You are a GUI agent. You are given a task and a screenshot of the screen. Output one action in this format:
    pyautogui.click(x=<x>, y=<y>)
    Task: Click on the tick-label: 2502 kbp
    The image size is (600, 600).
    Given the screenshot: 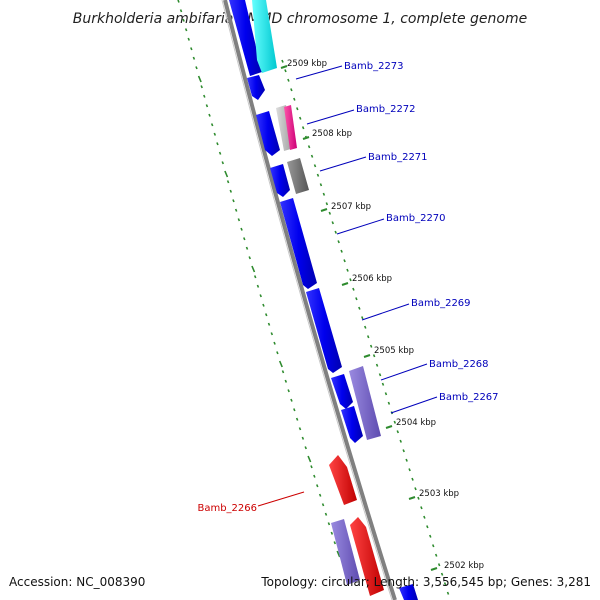 What is the action you would take?
    pyautogui.click(x=464, y=566)
    